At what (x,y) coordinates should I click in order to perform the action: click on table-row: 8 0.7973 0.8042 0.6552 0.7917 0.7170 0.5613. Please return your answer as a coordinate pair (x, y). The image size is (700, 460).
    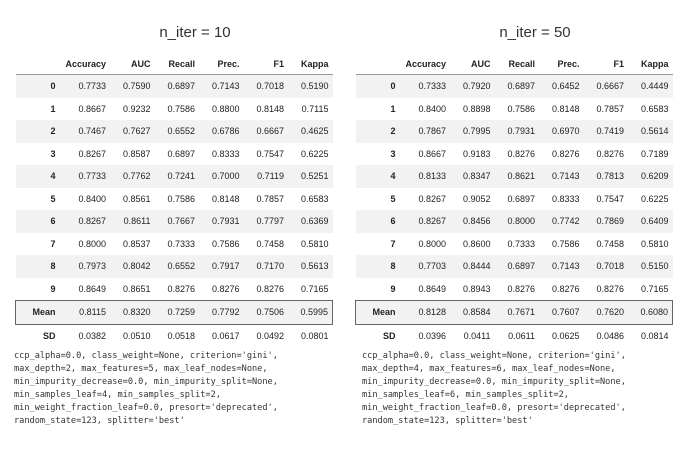
    Looking at the image, I should click on (174, 266).